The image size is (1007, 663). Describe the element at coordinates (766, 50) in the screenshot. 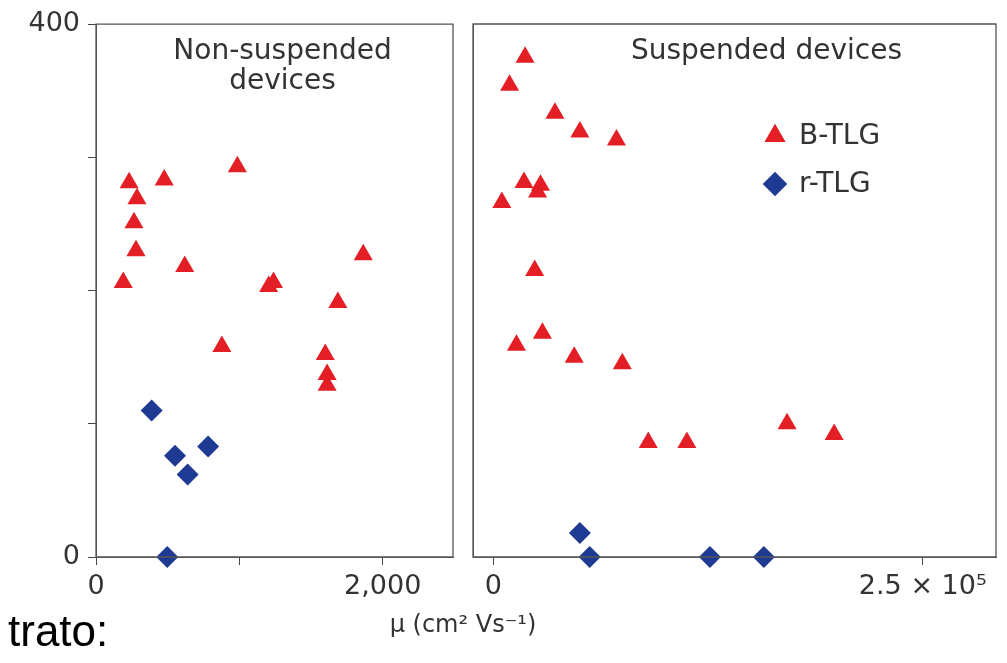

I see `chart-title: Suspended devices` at that location.